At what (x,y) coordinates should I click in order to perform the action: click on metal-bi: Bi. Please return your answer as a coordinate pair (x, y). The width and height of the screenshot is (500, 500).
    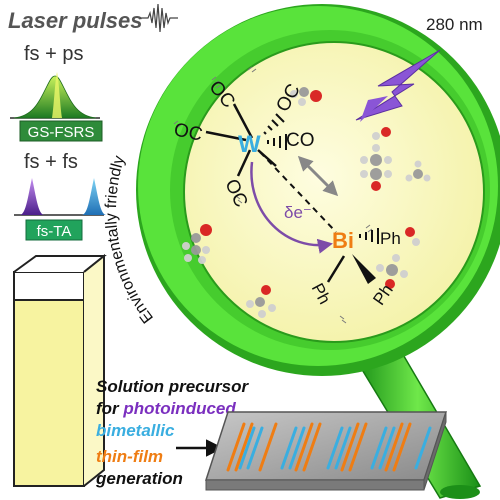
    Looking at the image, I should click on (343, 240).